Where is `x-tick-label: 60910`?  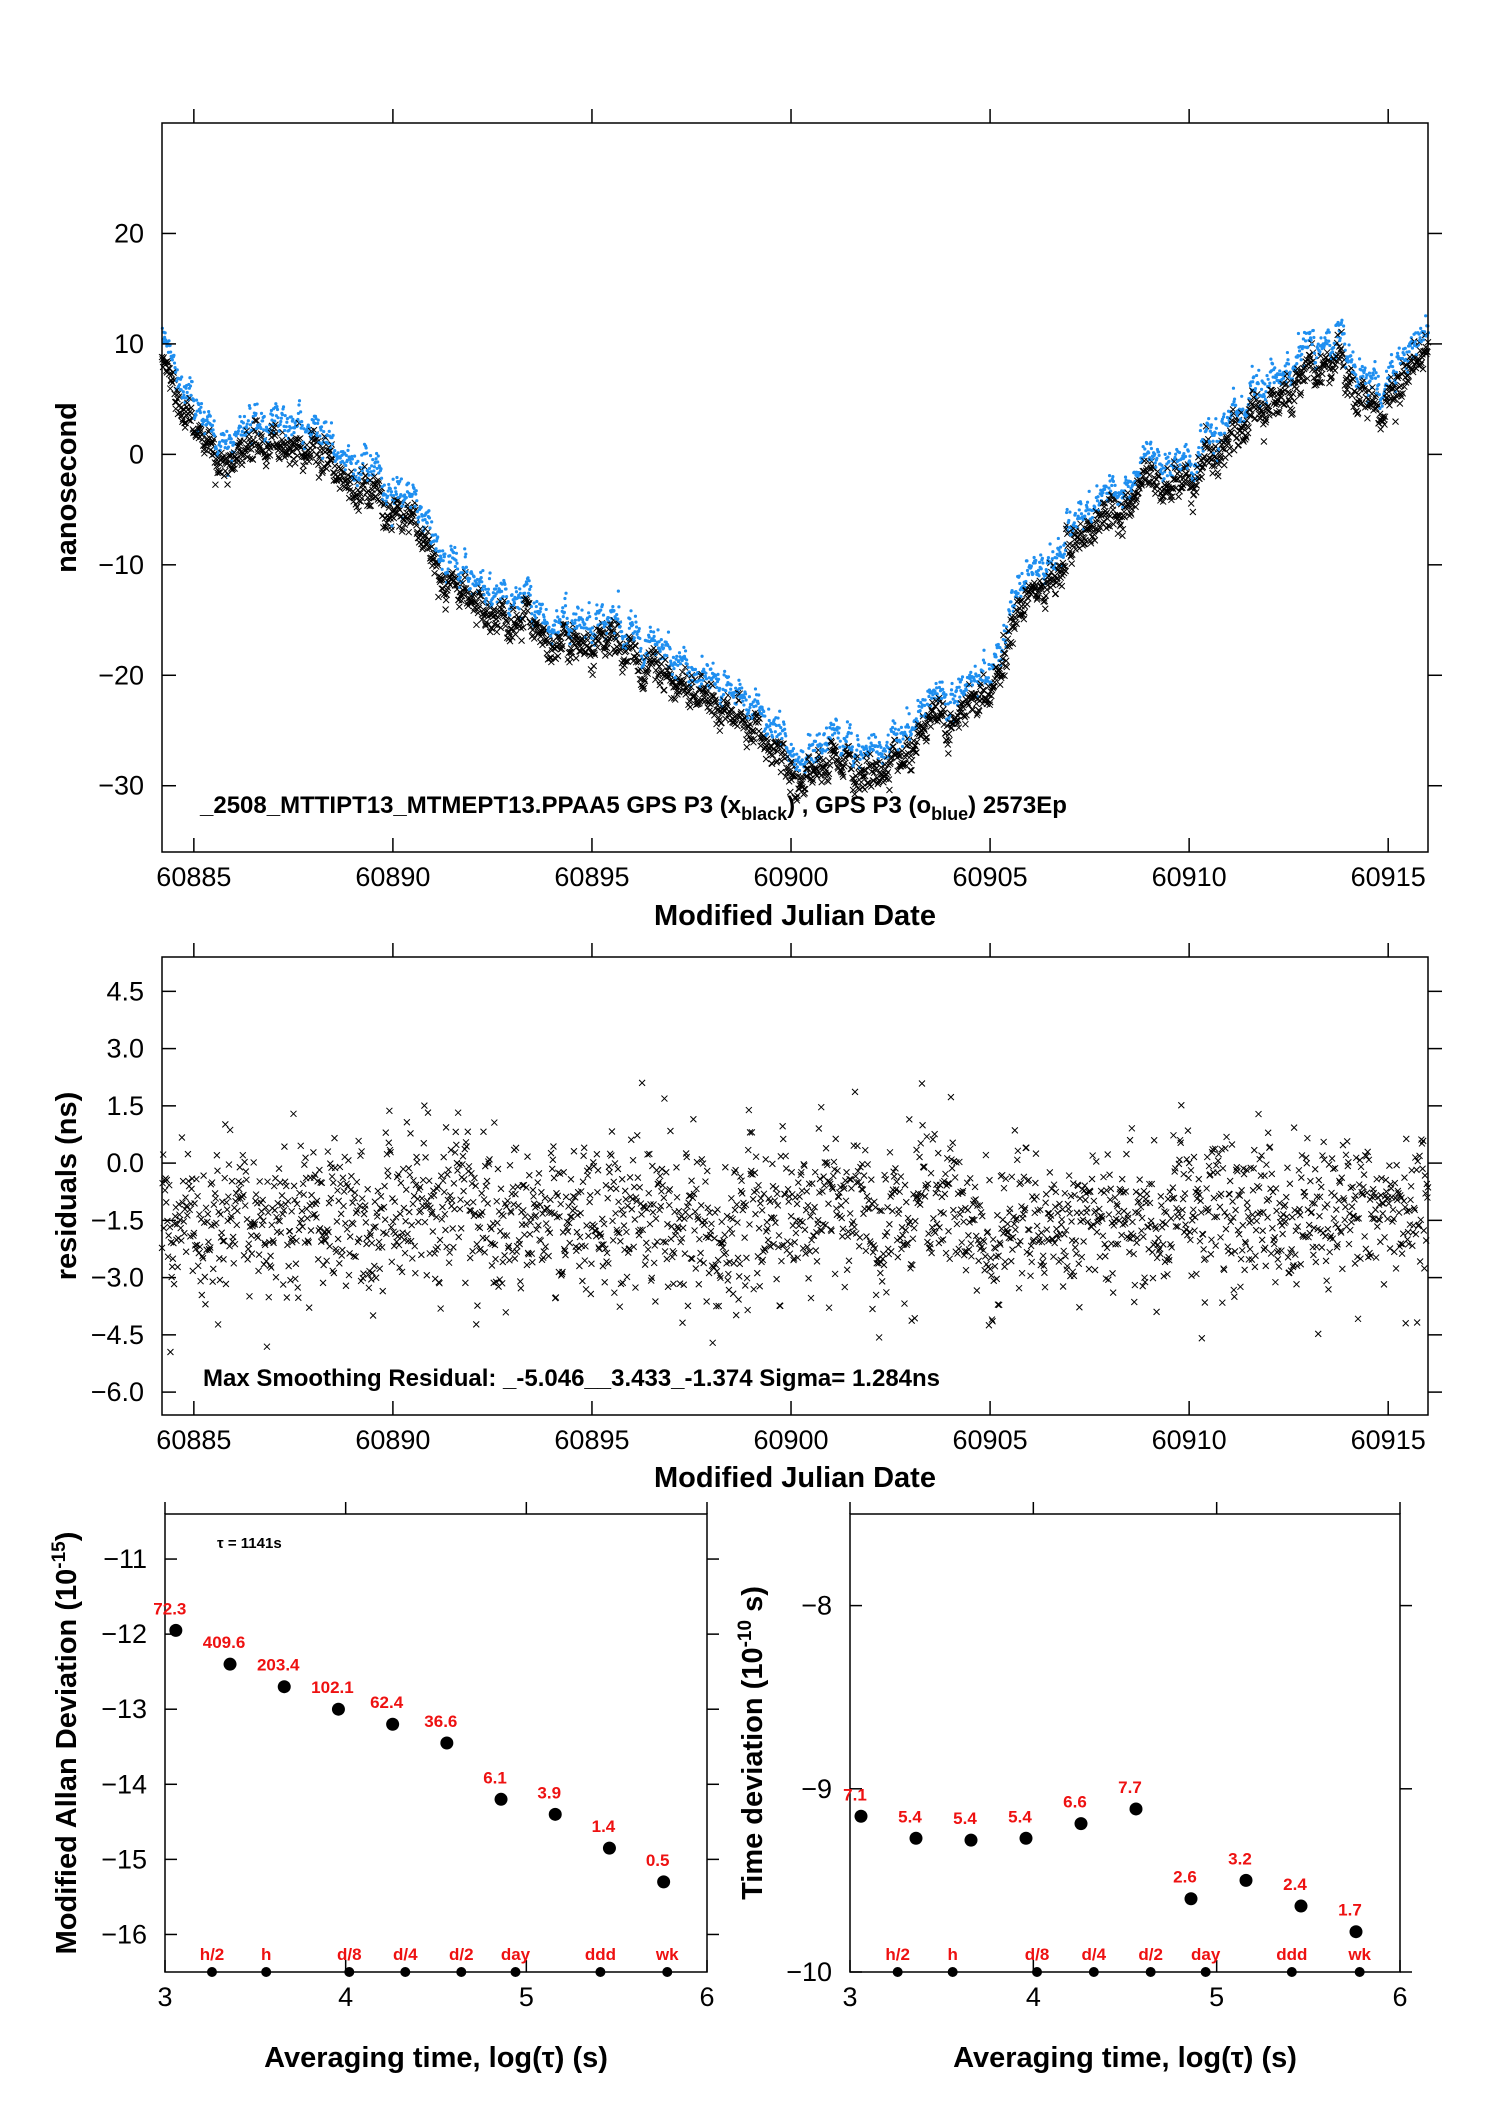
x-tick-label: 60910 is located at coordinates (1189, 877).